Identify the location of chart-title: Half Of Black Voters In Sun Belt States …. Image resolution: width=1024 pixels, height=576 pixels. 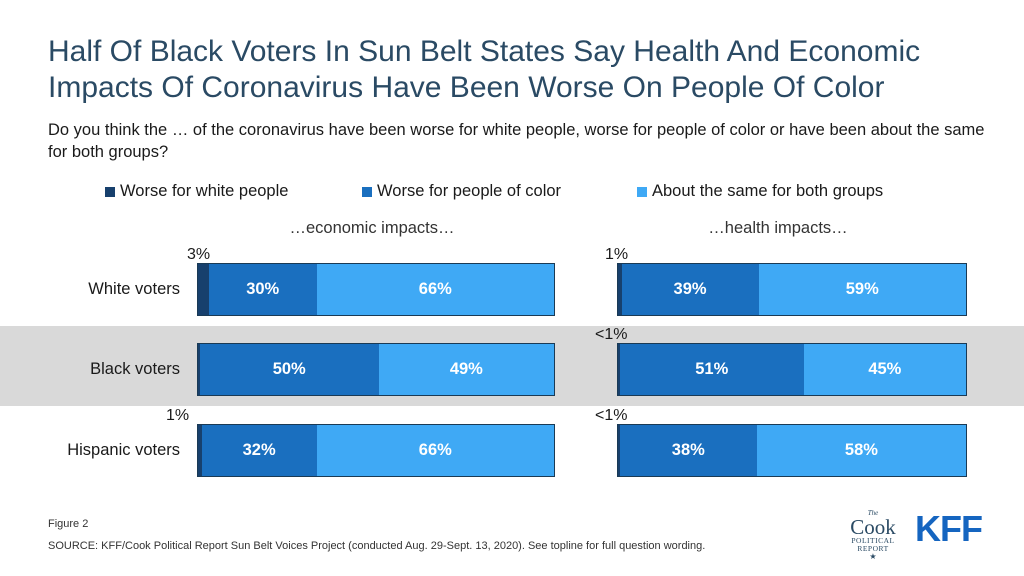
(484, 69).